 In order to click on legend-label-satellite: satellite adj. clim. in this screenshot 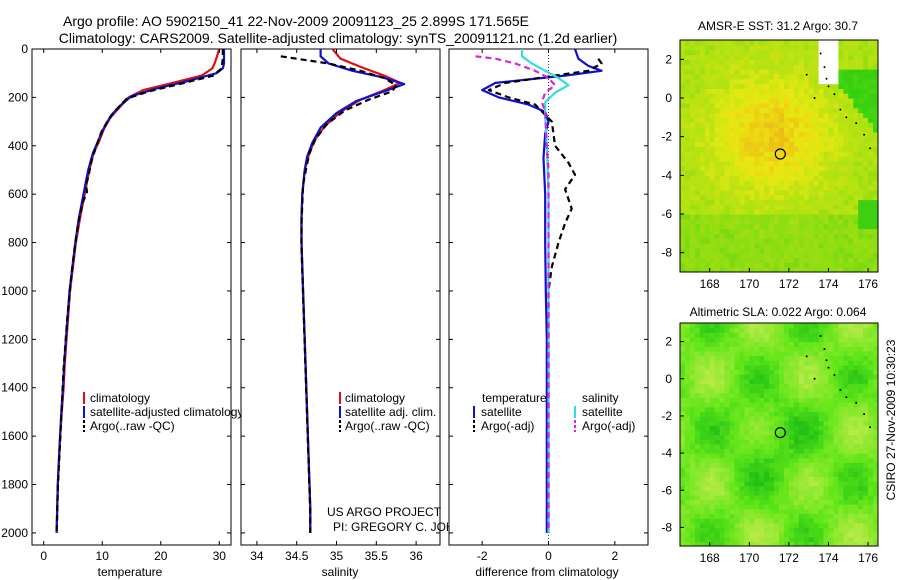, I will do `click(390, 412)`.